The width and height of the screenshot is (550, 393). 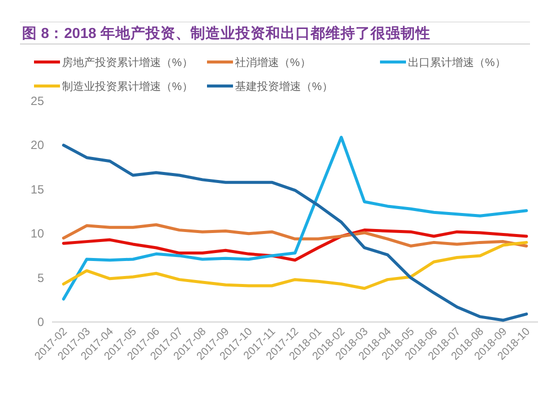 I want to click on legend-label: 社消增速（%）, so click(x=273, y=62).